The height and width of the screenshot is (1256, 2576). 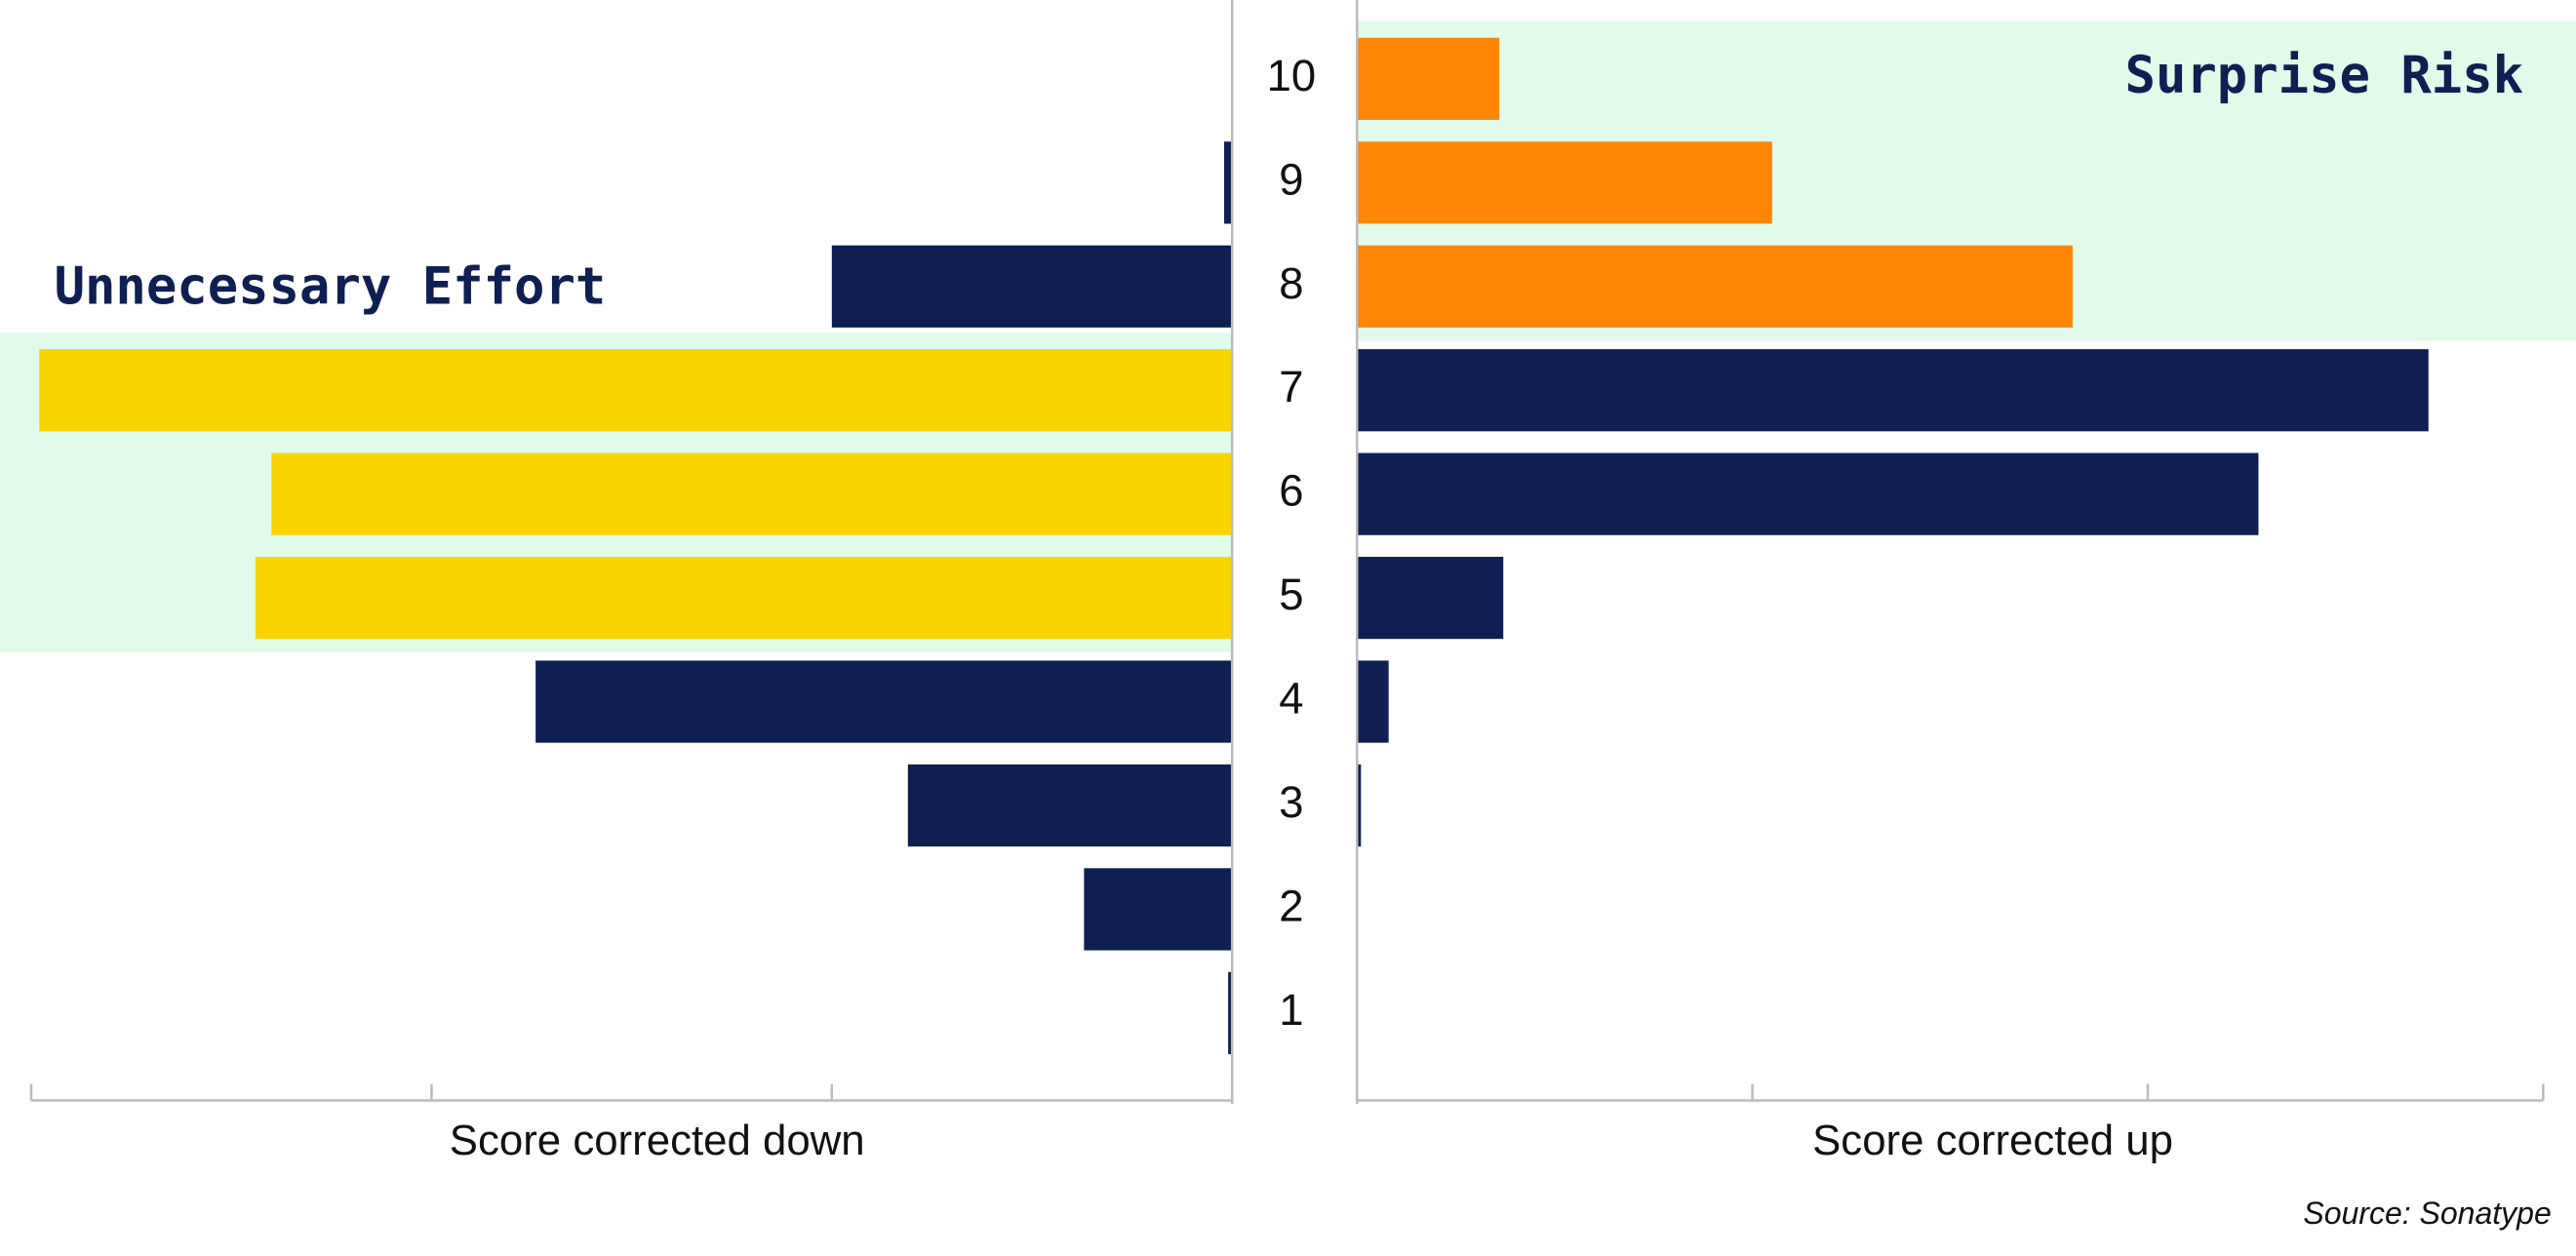 I want to click on category-label: 1, so click(x=1291, y=1010).